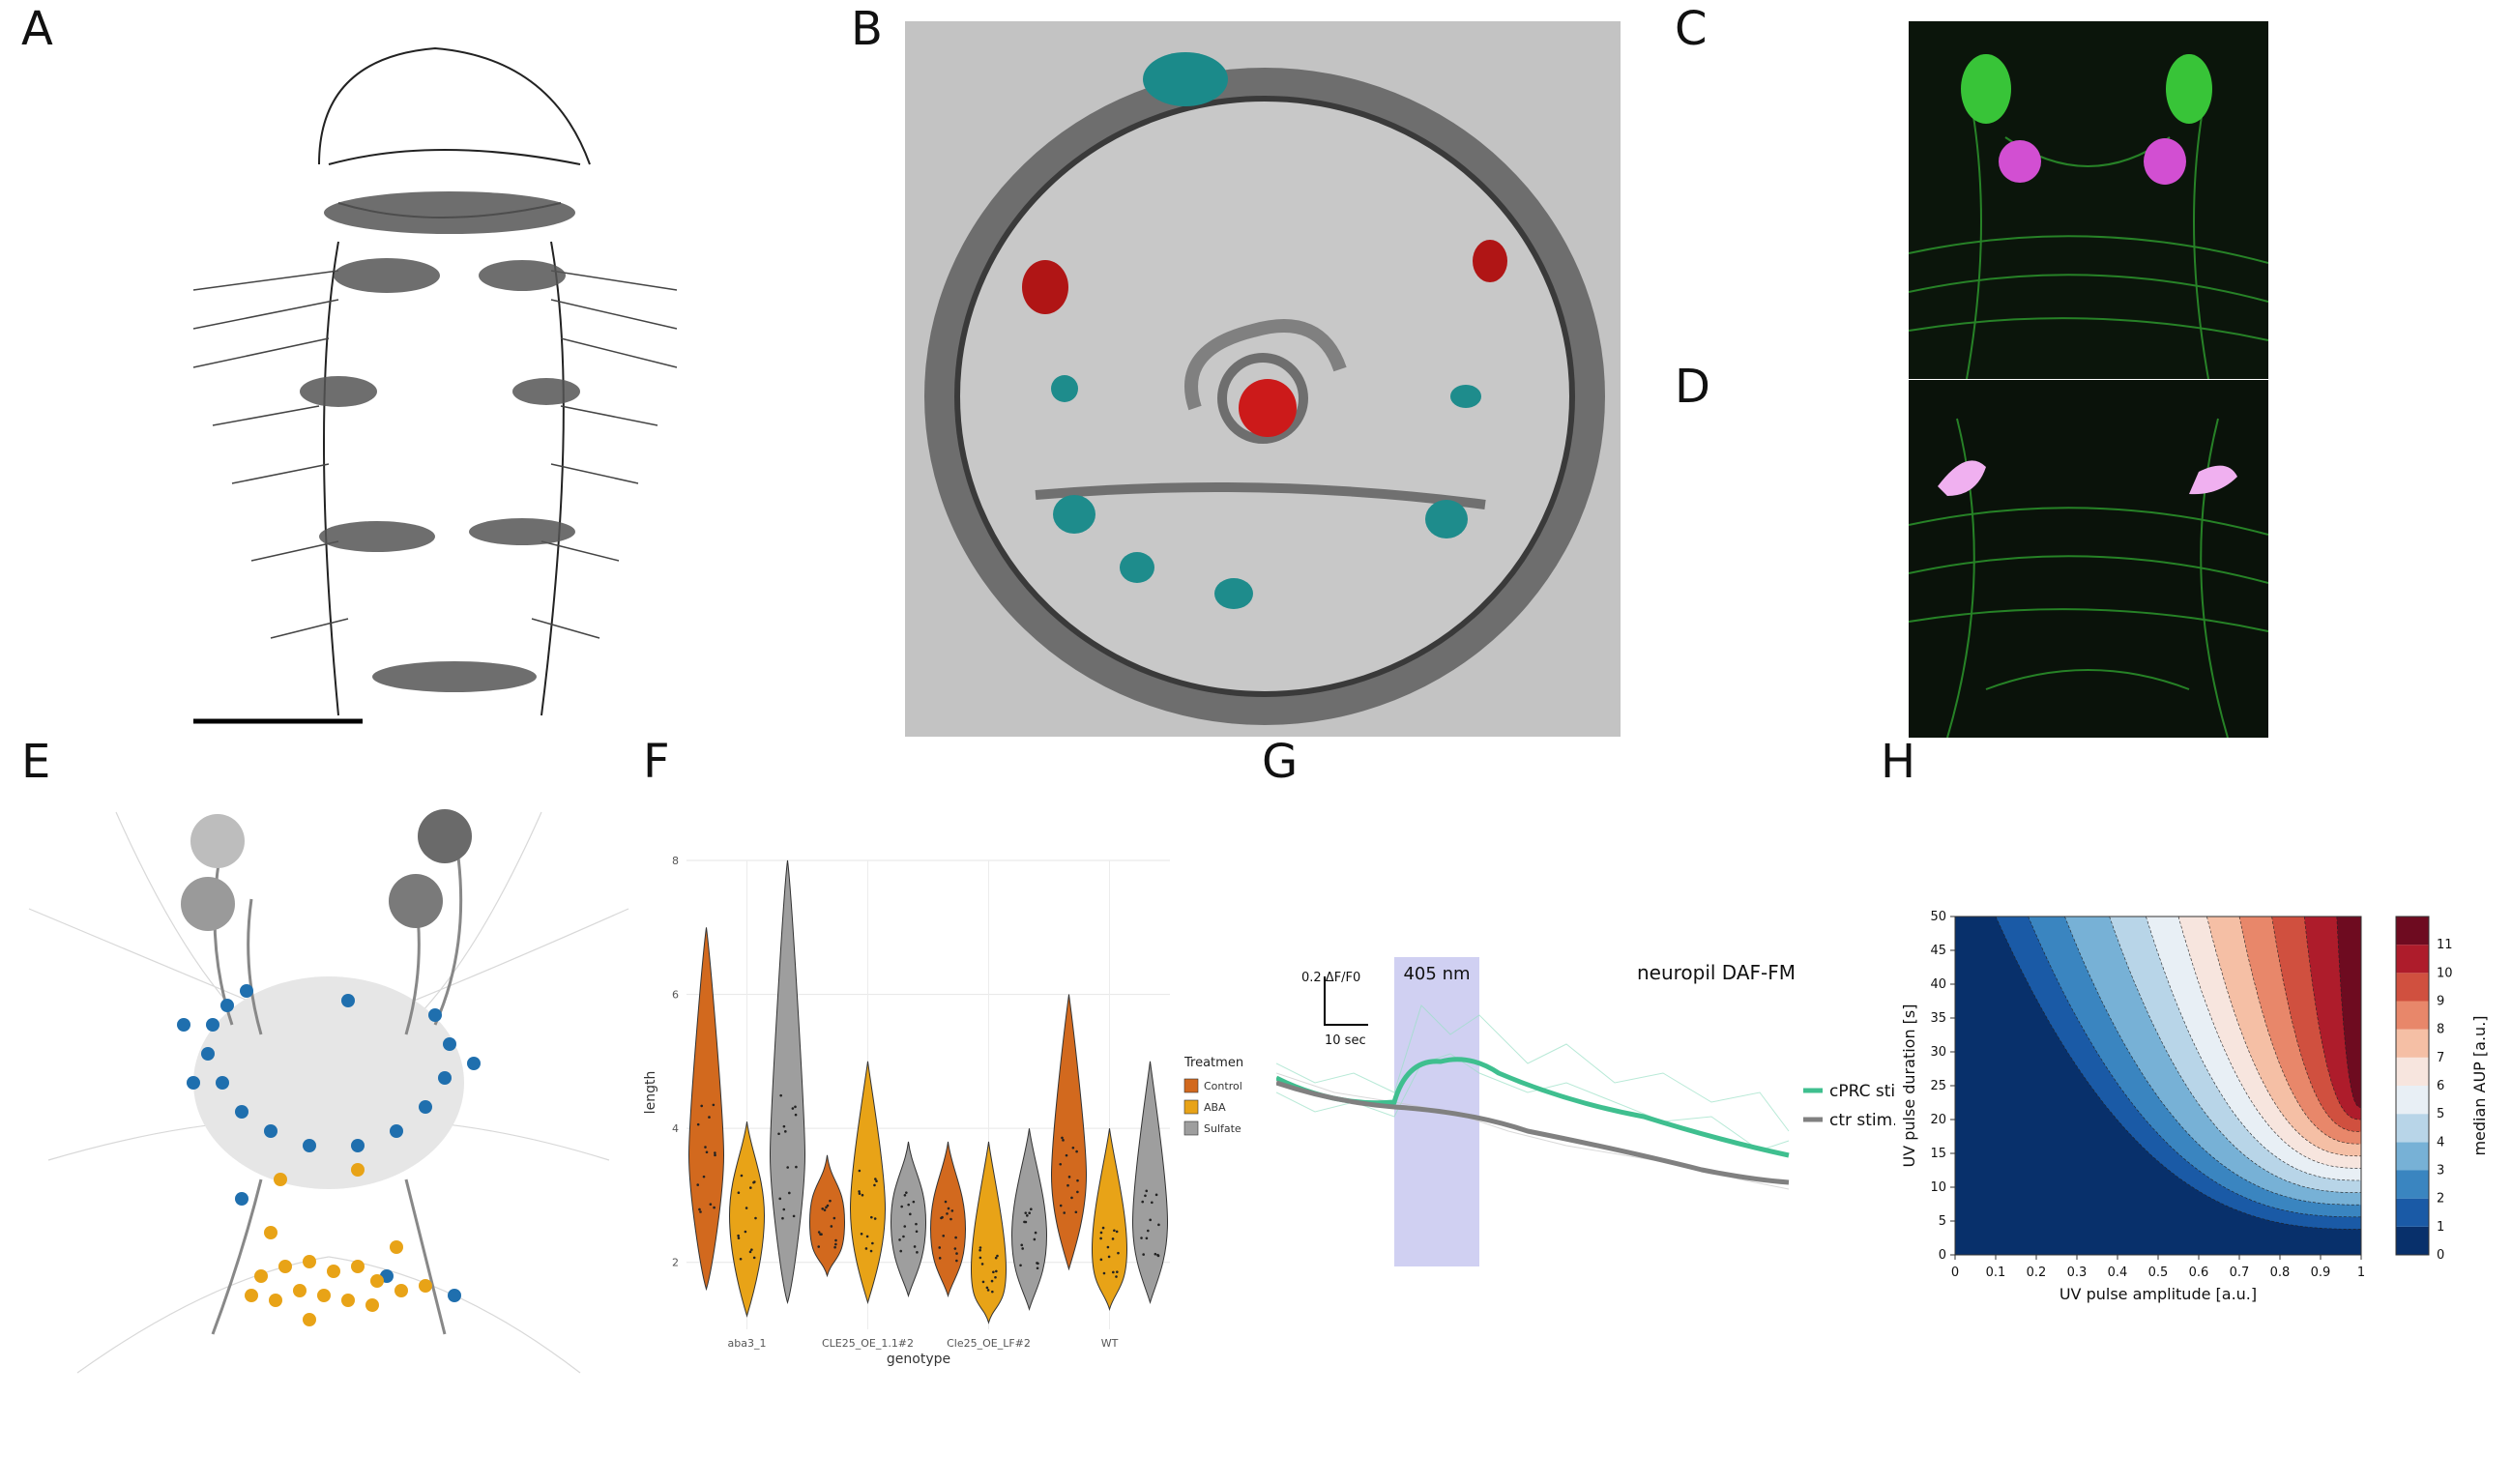 Image resolution: width=2512 pixels, height=1484 pixels. Describe the element at coordinates (2280, 1273) in the screenshot. I see `panel-h-xtick-label: 0.8` at that location.